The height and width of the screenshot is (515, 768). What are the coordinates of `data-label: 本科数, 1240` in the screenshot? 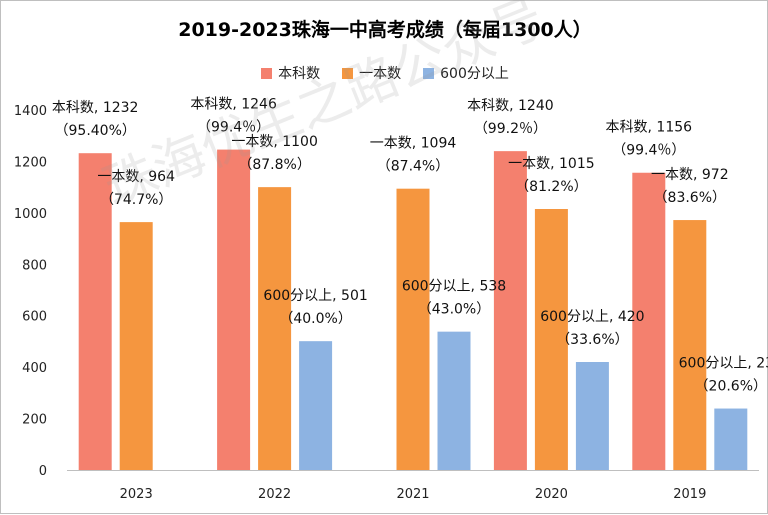 It's located at (510, 106).